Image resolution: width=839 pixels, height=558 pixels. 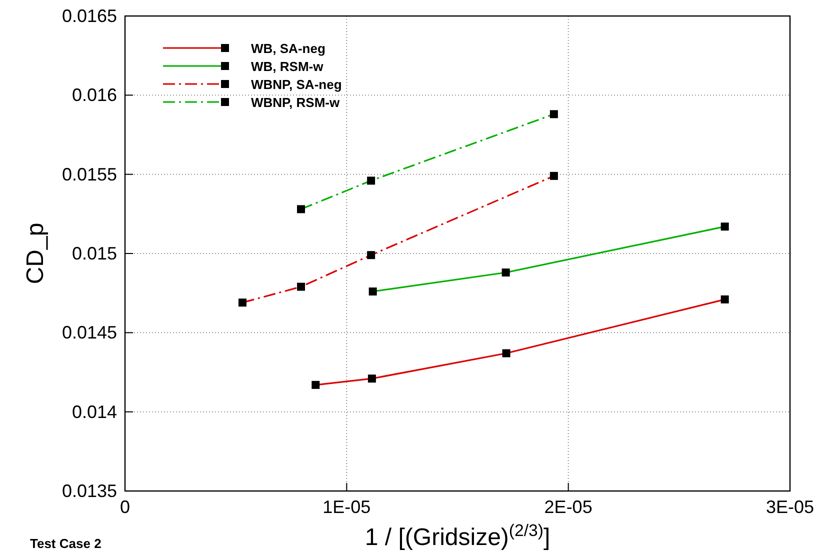 I want to click on x-tick-label: 0, so click(x=125, y=507).